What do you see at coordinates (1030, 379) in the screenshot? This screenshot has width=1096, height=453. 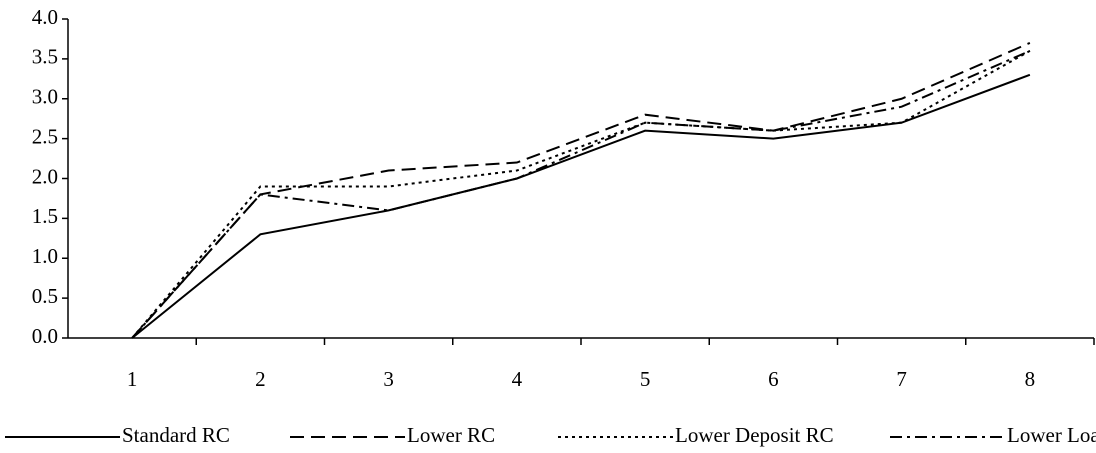 I see `x-tick-label: 8` at bounding box center [1030, 379].